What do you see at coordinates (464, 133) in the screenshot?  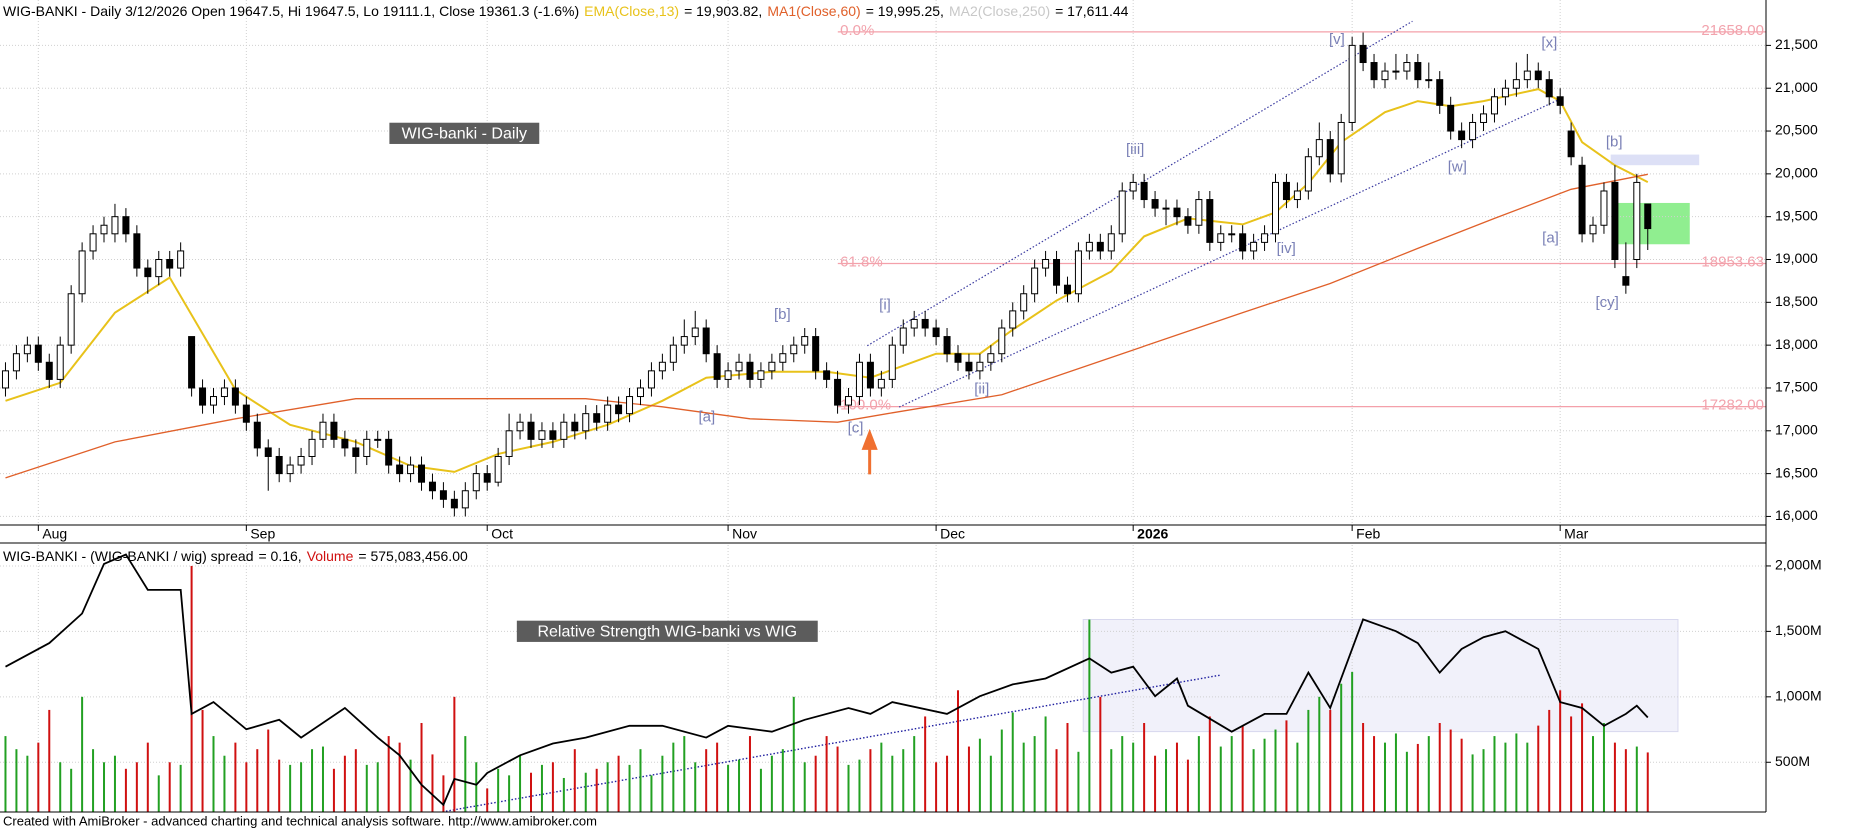 I see `label-box` at bounding box center [464, 133].